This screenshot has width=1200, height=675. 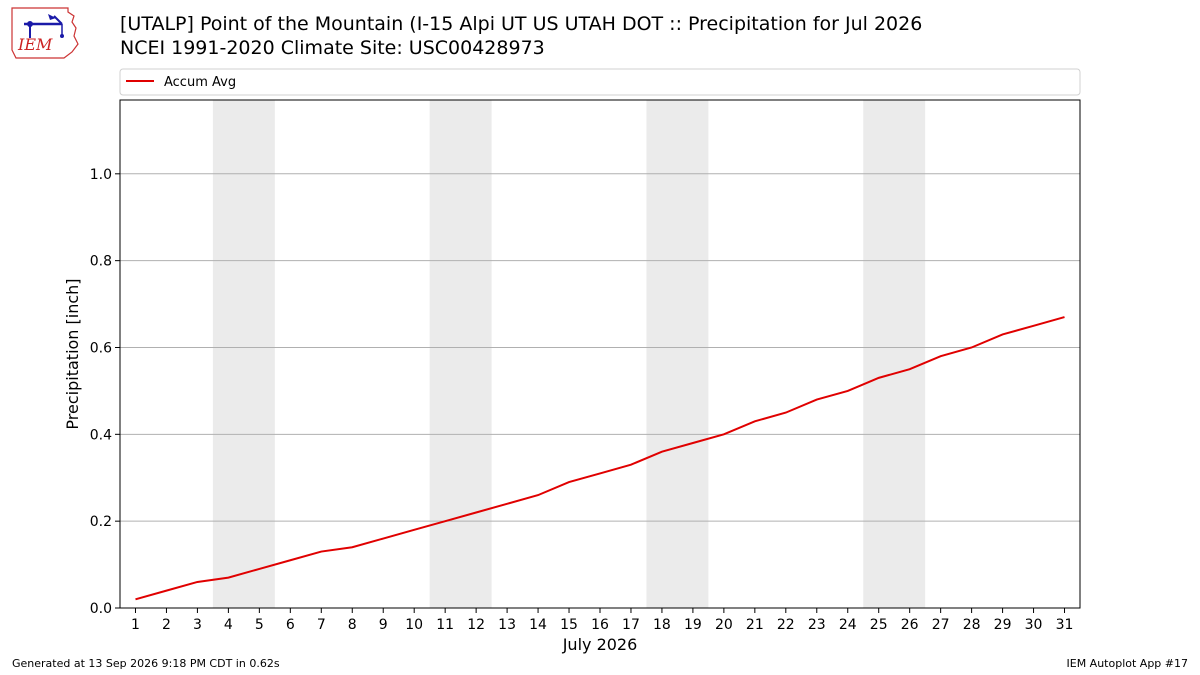 I want to click on iem-logo-graphic: IEM, so click(x=45, y=33).